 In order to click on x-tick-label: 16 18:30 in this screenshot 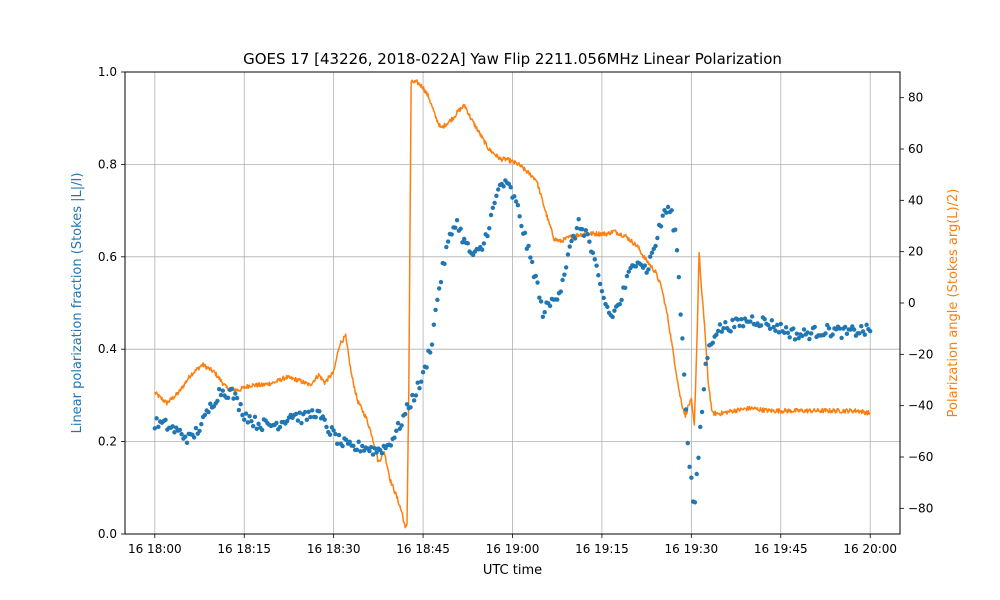, I will do `click(334, 549)`.